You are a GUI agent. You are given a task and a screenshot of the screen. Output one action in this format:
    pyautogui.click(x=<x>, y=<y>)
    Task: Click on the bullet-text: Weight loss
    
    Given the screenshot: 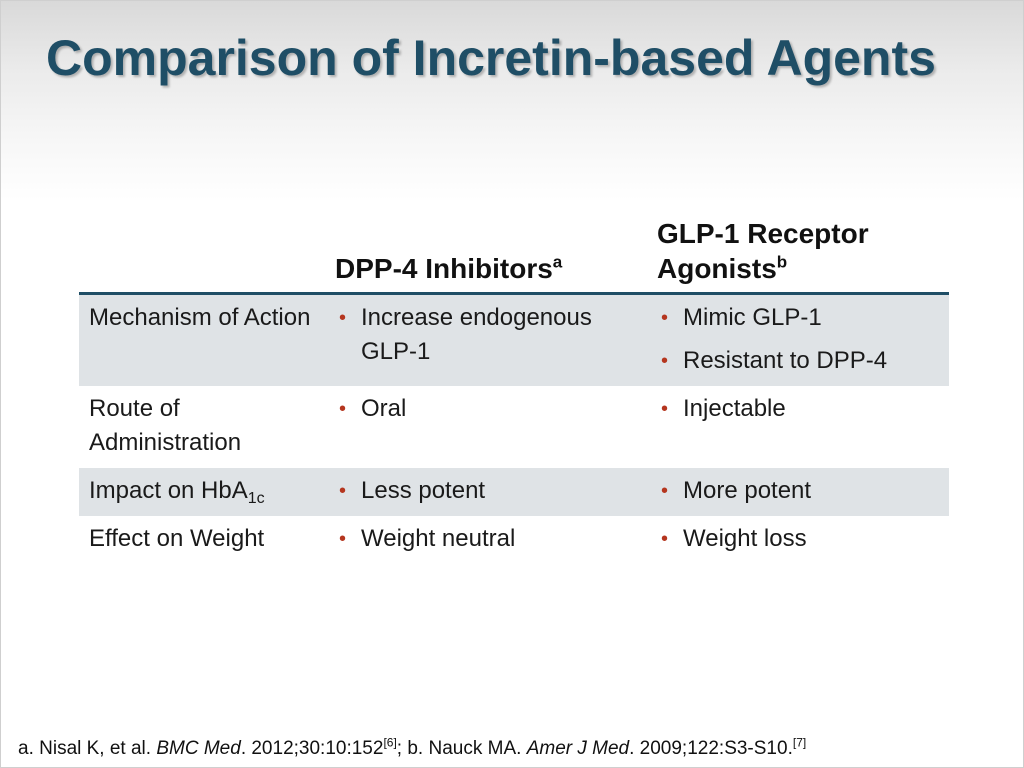 What is the action you would take?
    pyautogui.click(x=745, y=538)
    